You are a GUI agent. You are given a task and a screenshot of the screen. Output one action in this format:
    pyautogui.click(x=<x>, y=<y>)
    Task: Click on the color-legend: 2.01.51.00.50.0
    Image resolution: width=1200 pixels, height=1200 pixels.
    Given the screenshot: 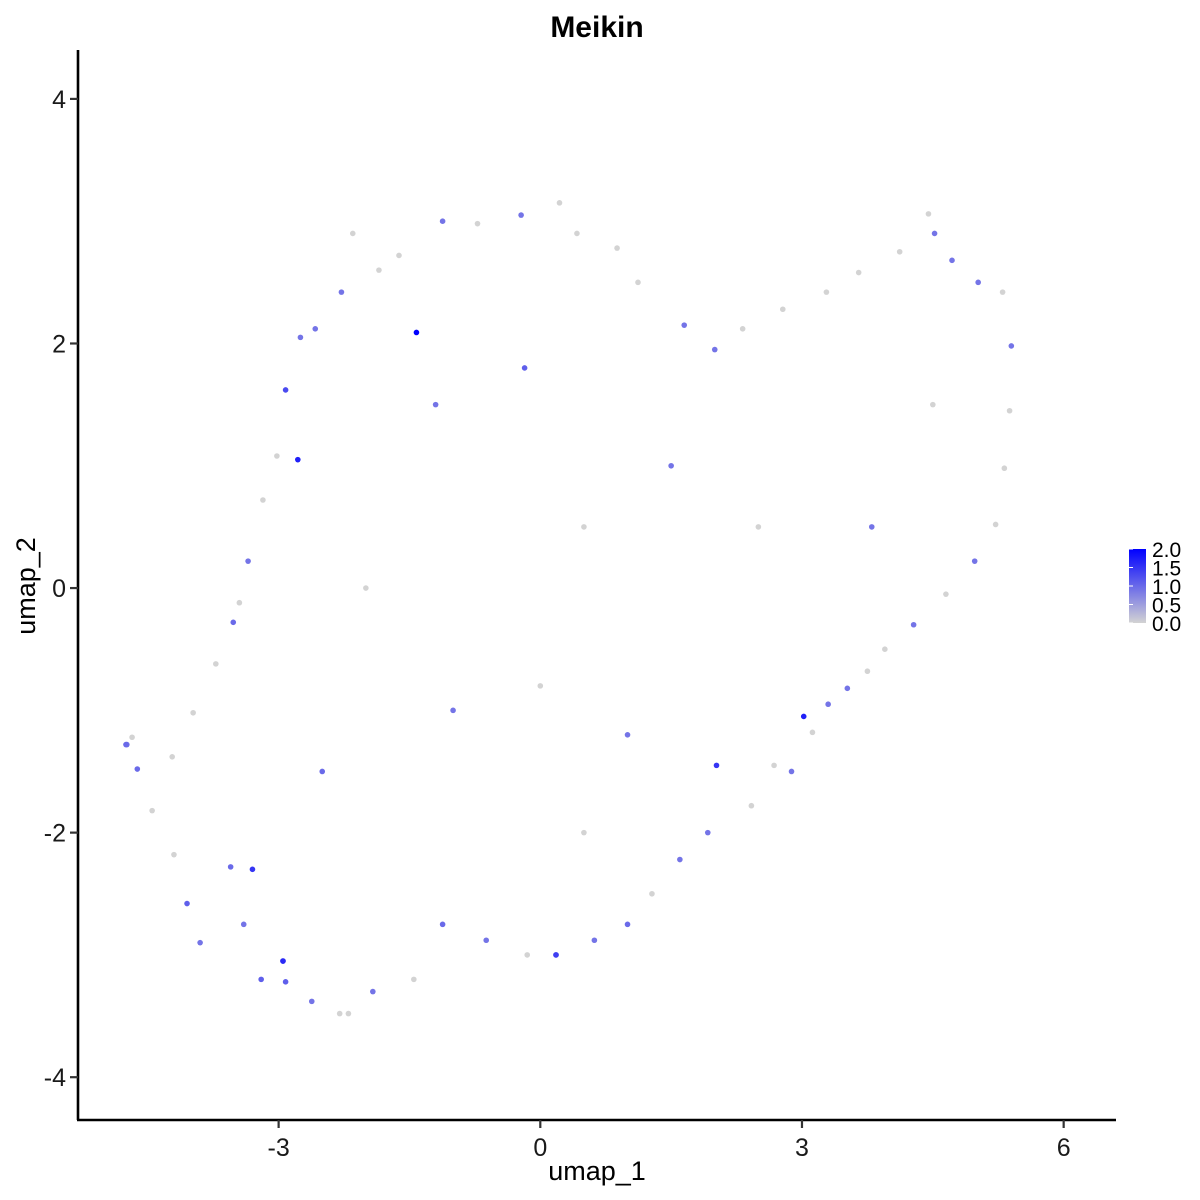 What is the action you would take?
    pyautogui.click(x=1155, y=587)
    